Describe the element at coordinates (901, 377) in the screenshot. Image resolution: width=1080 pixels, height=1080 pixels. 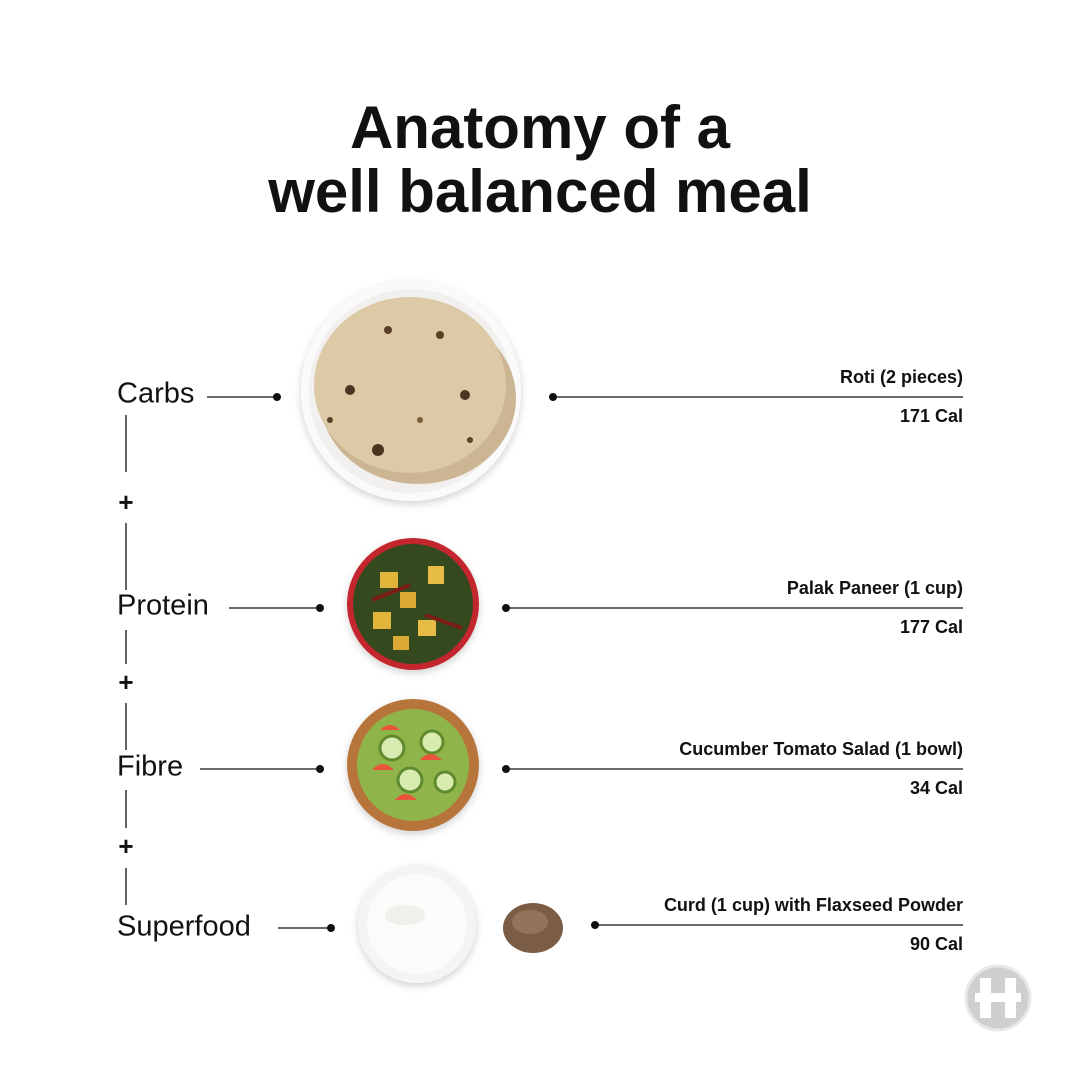
I see `item-name: Roti (2 pieces)` at that location.